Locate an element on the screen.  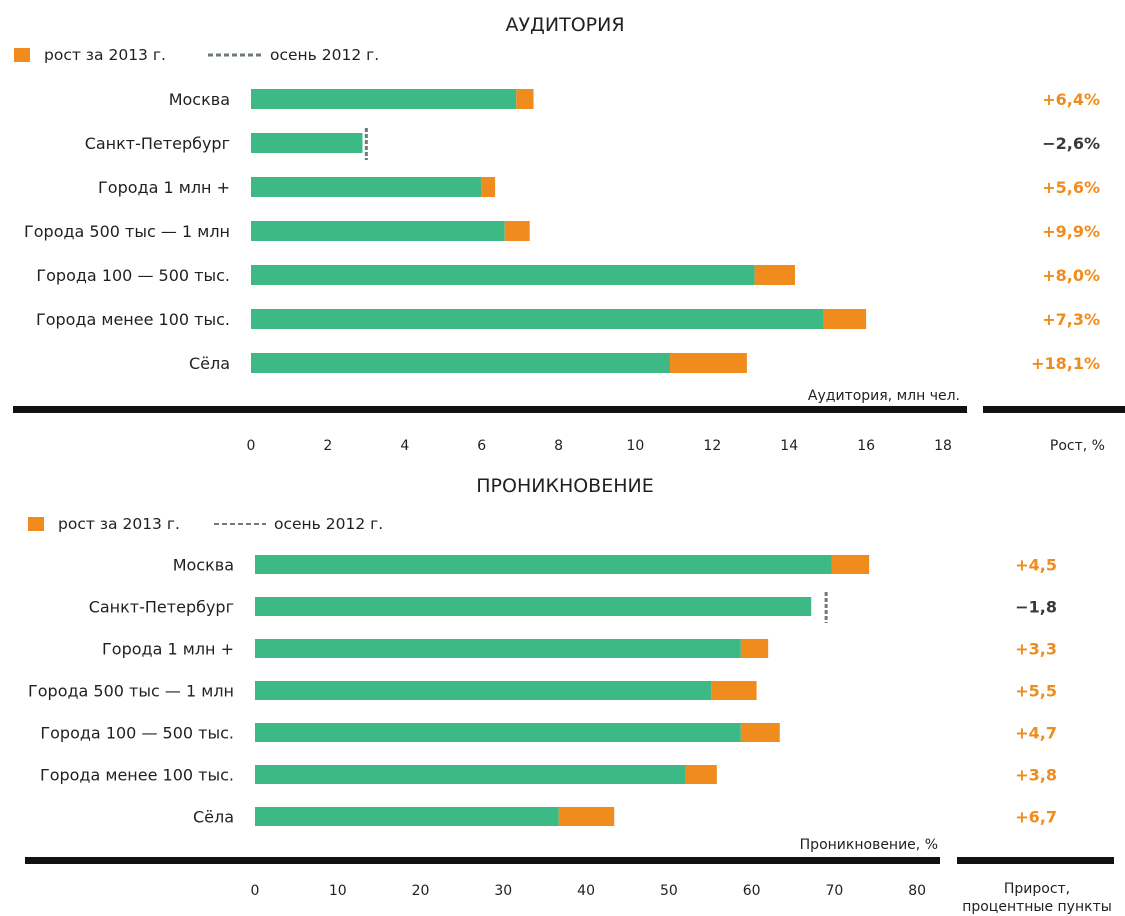
x-tick-label: 12 is located at coordinates (712, 446).